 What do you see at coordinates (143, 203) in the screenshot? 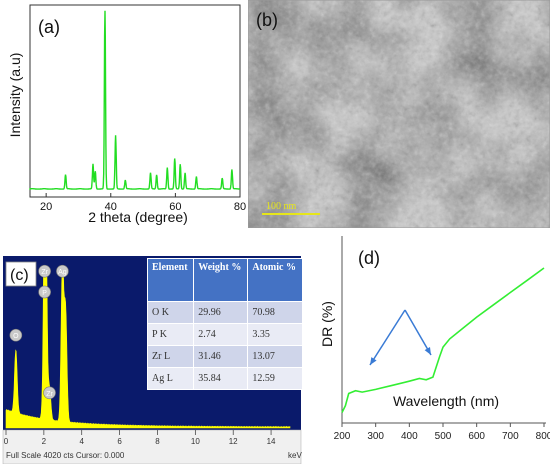
I see `xrd-x-ticks: 20 40 60 80` at bounding box center [143, 203].